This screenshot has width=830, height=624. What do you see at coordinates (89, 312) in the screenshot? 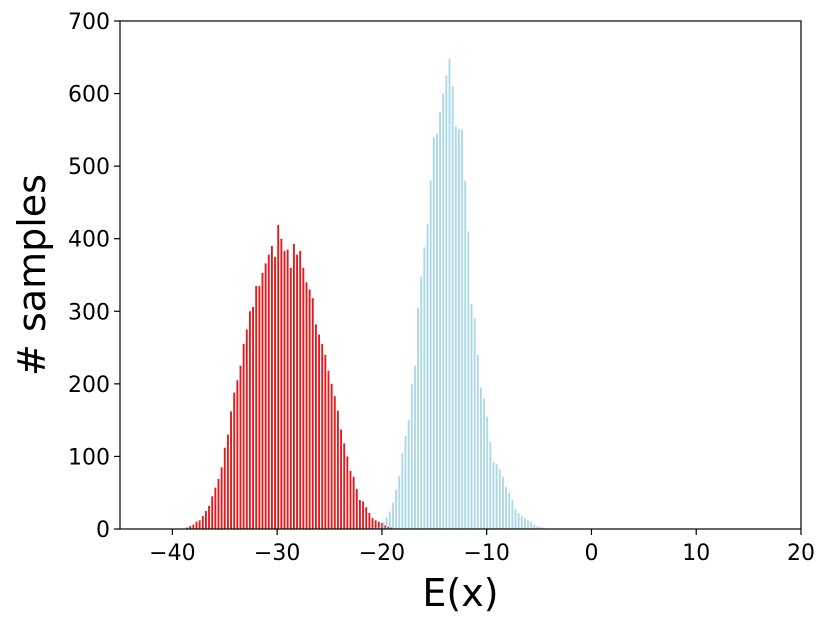
I see `y-tick-label: 300` at bounding box center [89, 312].